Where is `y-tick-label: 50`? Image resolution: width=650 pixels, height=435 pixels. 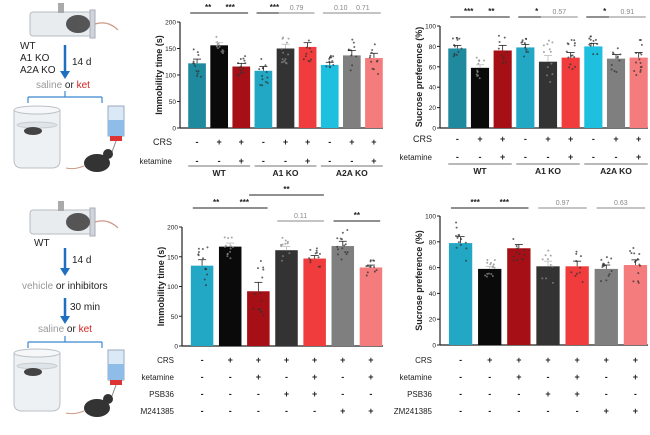 y-tick-label: 50 is located at coordinates (175, 317).